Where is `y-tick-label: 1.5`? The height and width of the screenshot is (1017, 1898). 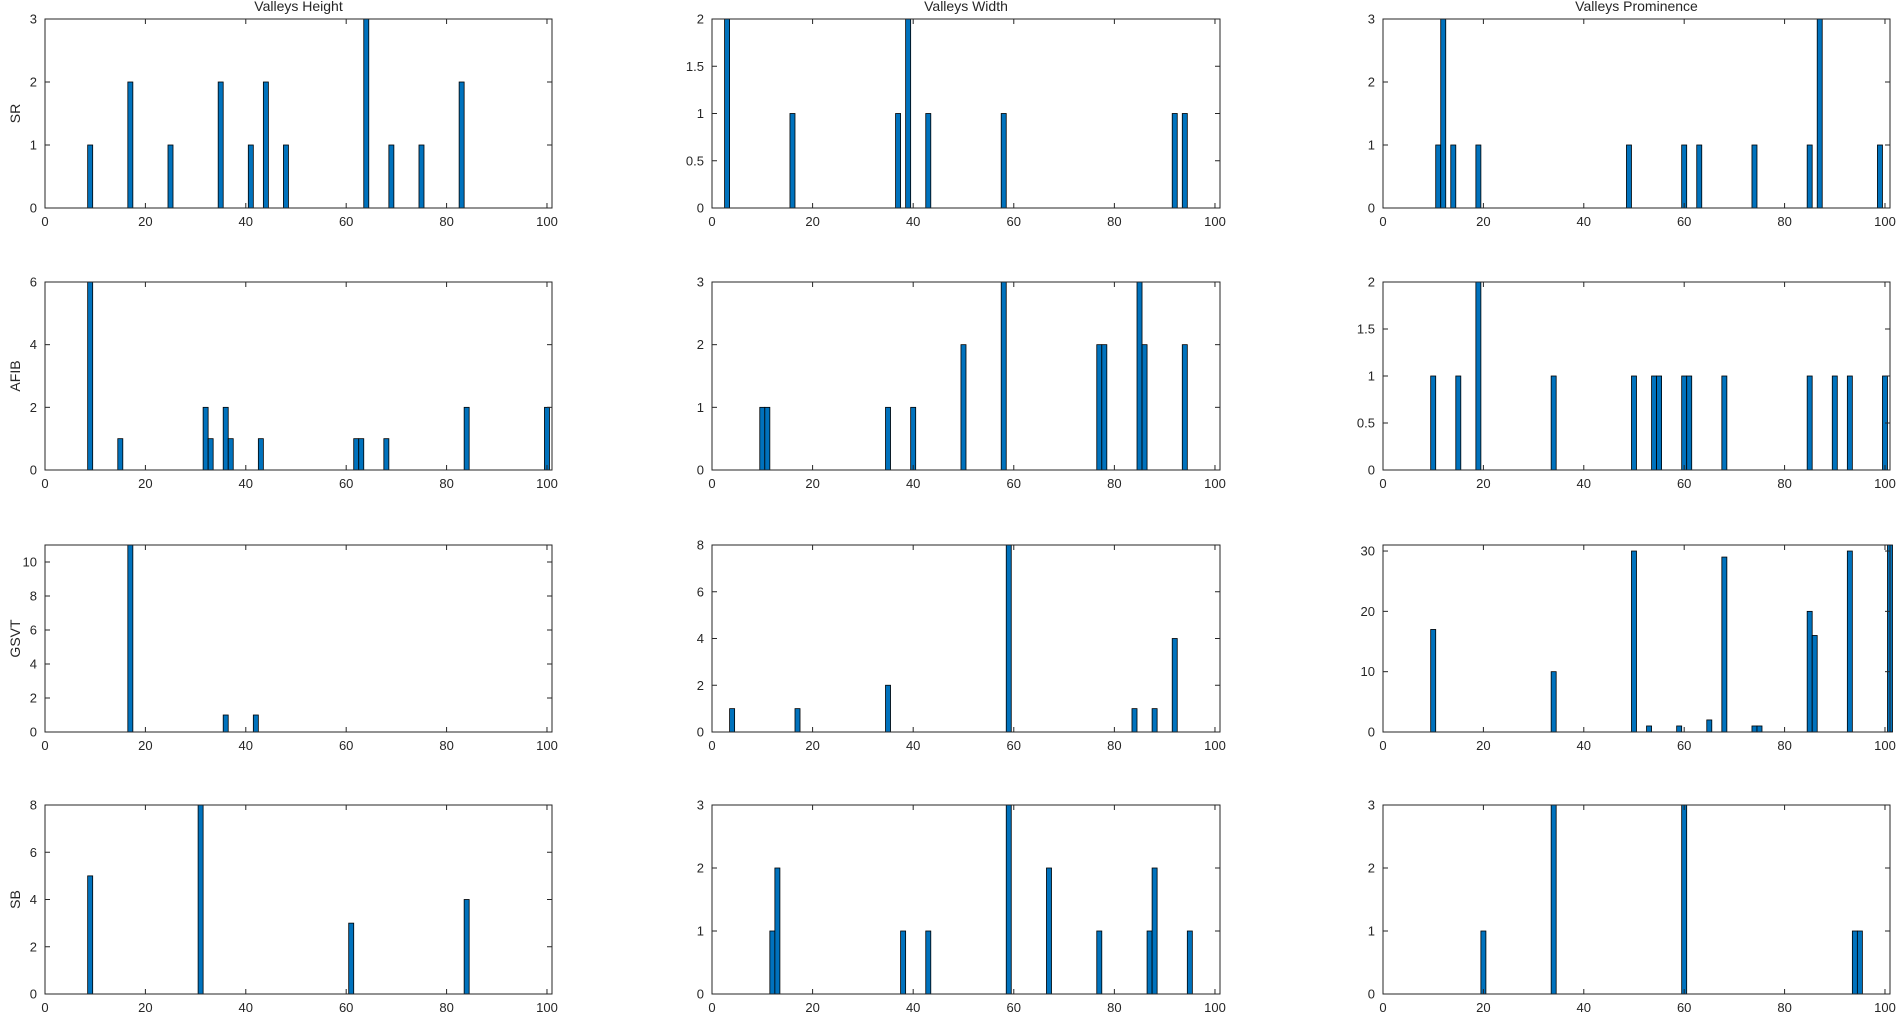
y-tick-label: 1.5 is located at coordinates (695, 66).